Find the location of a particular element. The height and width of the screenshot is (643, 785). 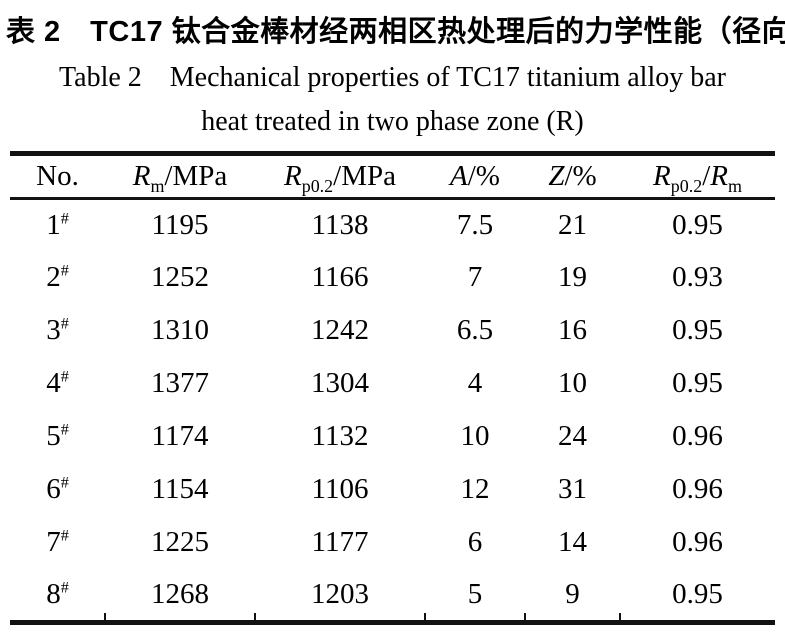

cell-rm: 1310 is located at coordinates (180, 330).